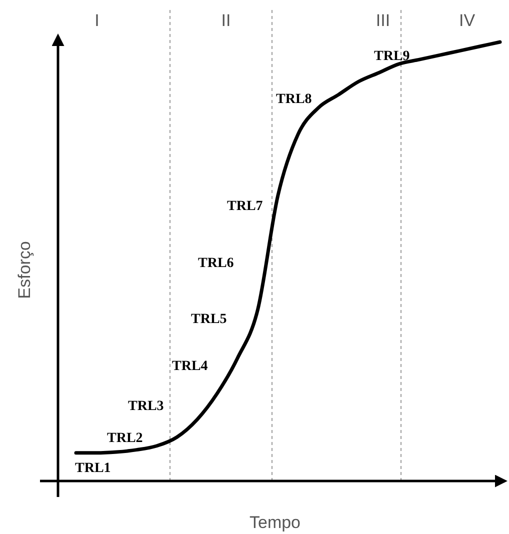 The height and width of the screenshot is (534, 509). Describe the element at coordinates (383, 20) in the screenshot. I see `text: III` at that location.